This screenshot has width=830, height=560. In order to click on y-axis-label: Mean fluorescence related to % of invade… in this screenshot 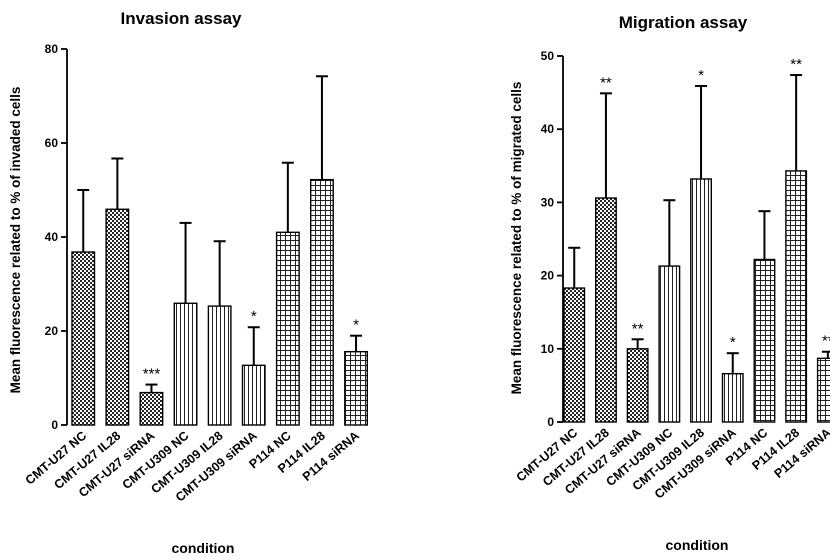, I will do `click(15, 240)`.